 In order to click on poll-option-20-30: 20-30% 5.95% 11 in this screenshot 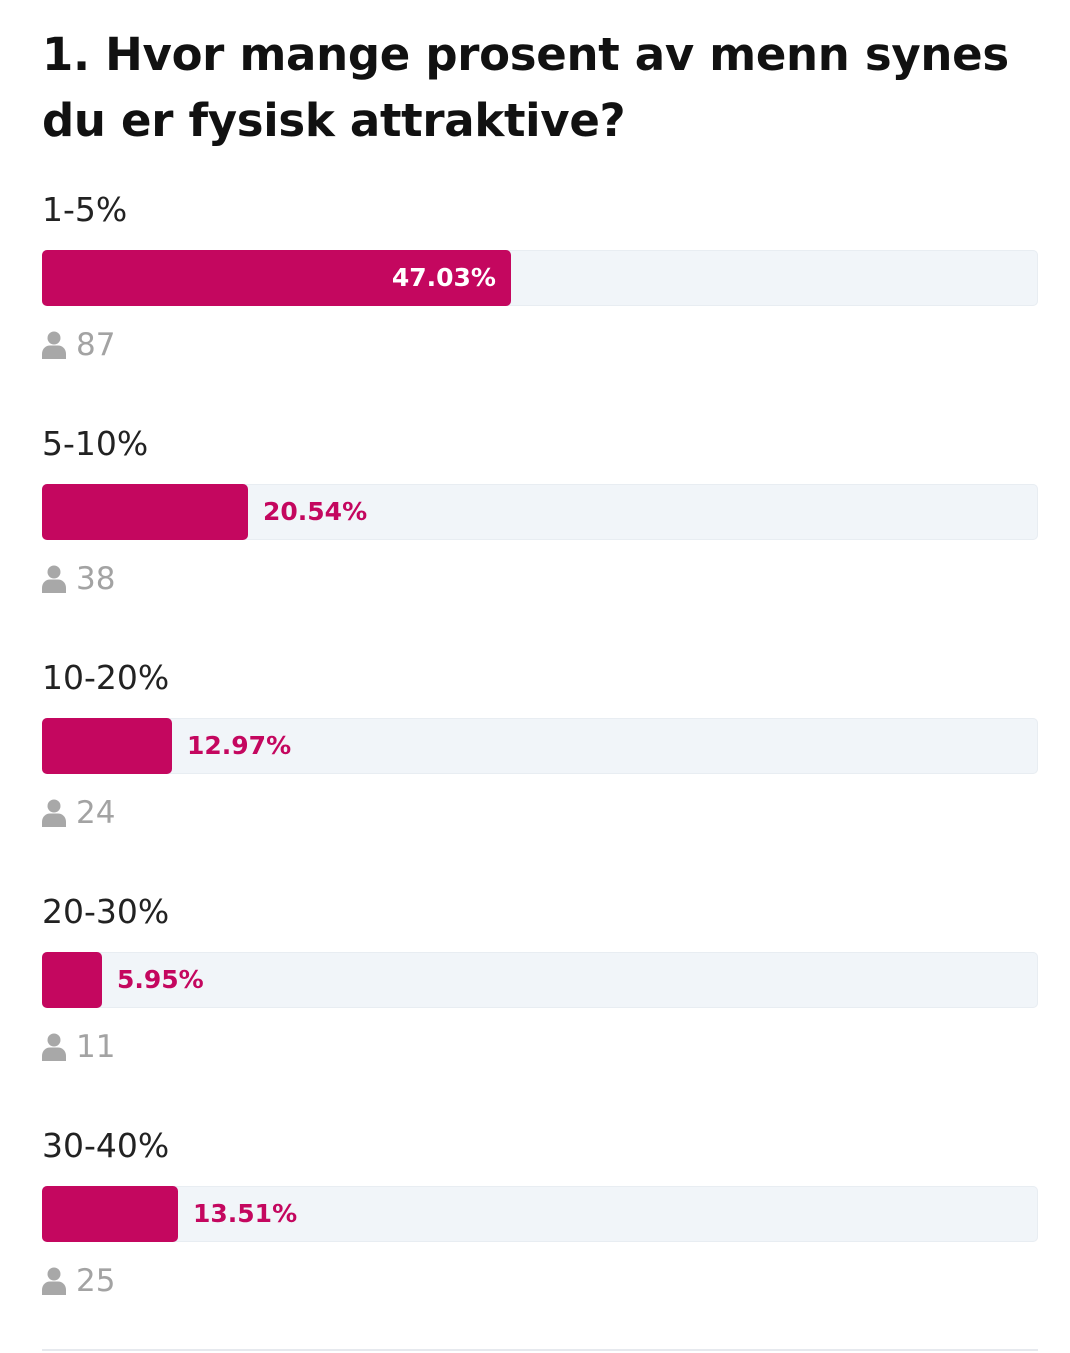, I will do `click(540, 992)`.